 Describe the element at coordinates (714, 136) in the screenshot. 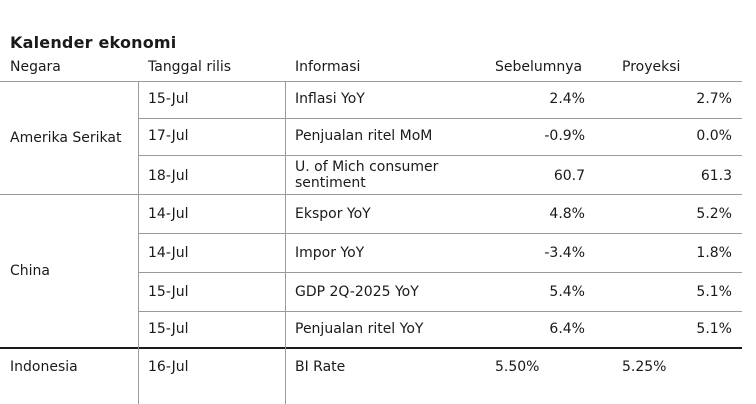

I see `projection-cell: 0.0%` at that location.